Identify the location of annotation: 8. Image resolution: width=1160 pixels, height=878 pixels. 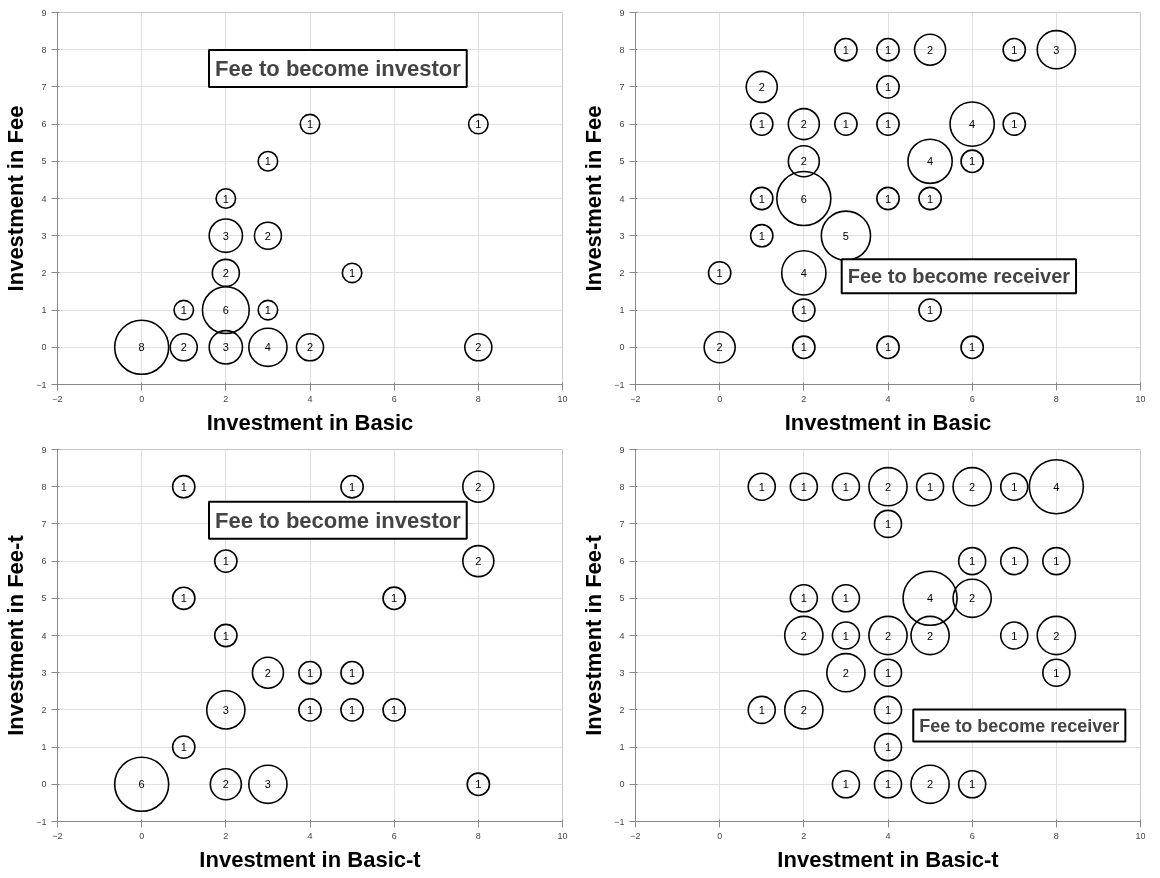
(141, 347).